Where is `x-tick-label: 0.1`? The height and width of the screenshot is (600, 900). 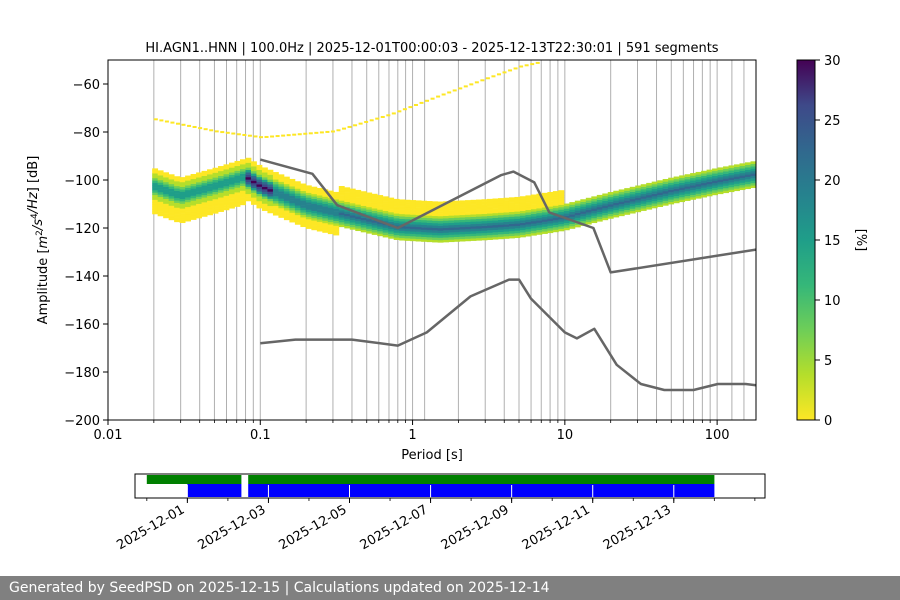
x-tick-label: 0.1 is located at coordinates (260, 435).